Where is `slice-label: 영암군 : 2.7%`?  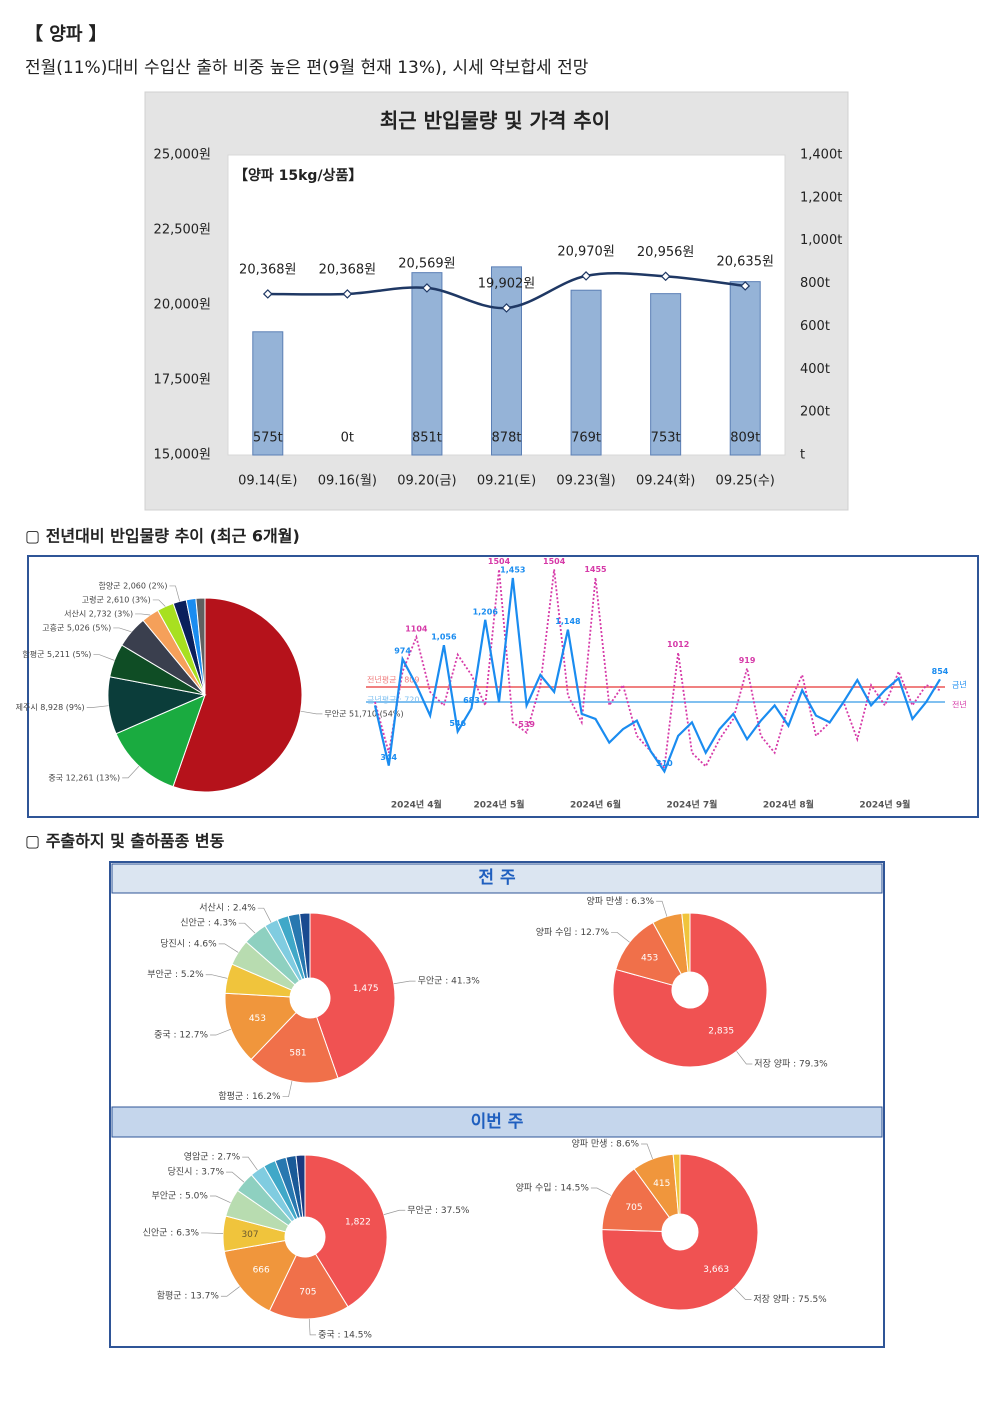 slice-label: 영암군 : 2.7% is located at coordinates (212, 1157).